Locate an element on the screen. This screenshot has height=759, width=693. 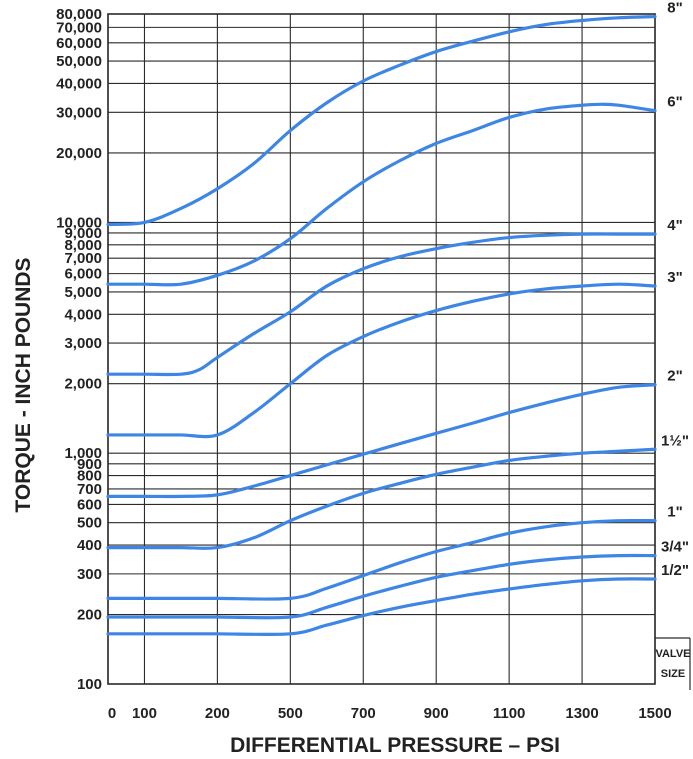
y-tick-label: 10,000 is located at coordinates (79, 222).